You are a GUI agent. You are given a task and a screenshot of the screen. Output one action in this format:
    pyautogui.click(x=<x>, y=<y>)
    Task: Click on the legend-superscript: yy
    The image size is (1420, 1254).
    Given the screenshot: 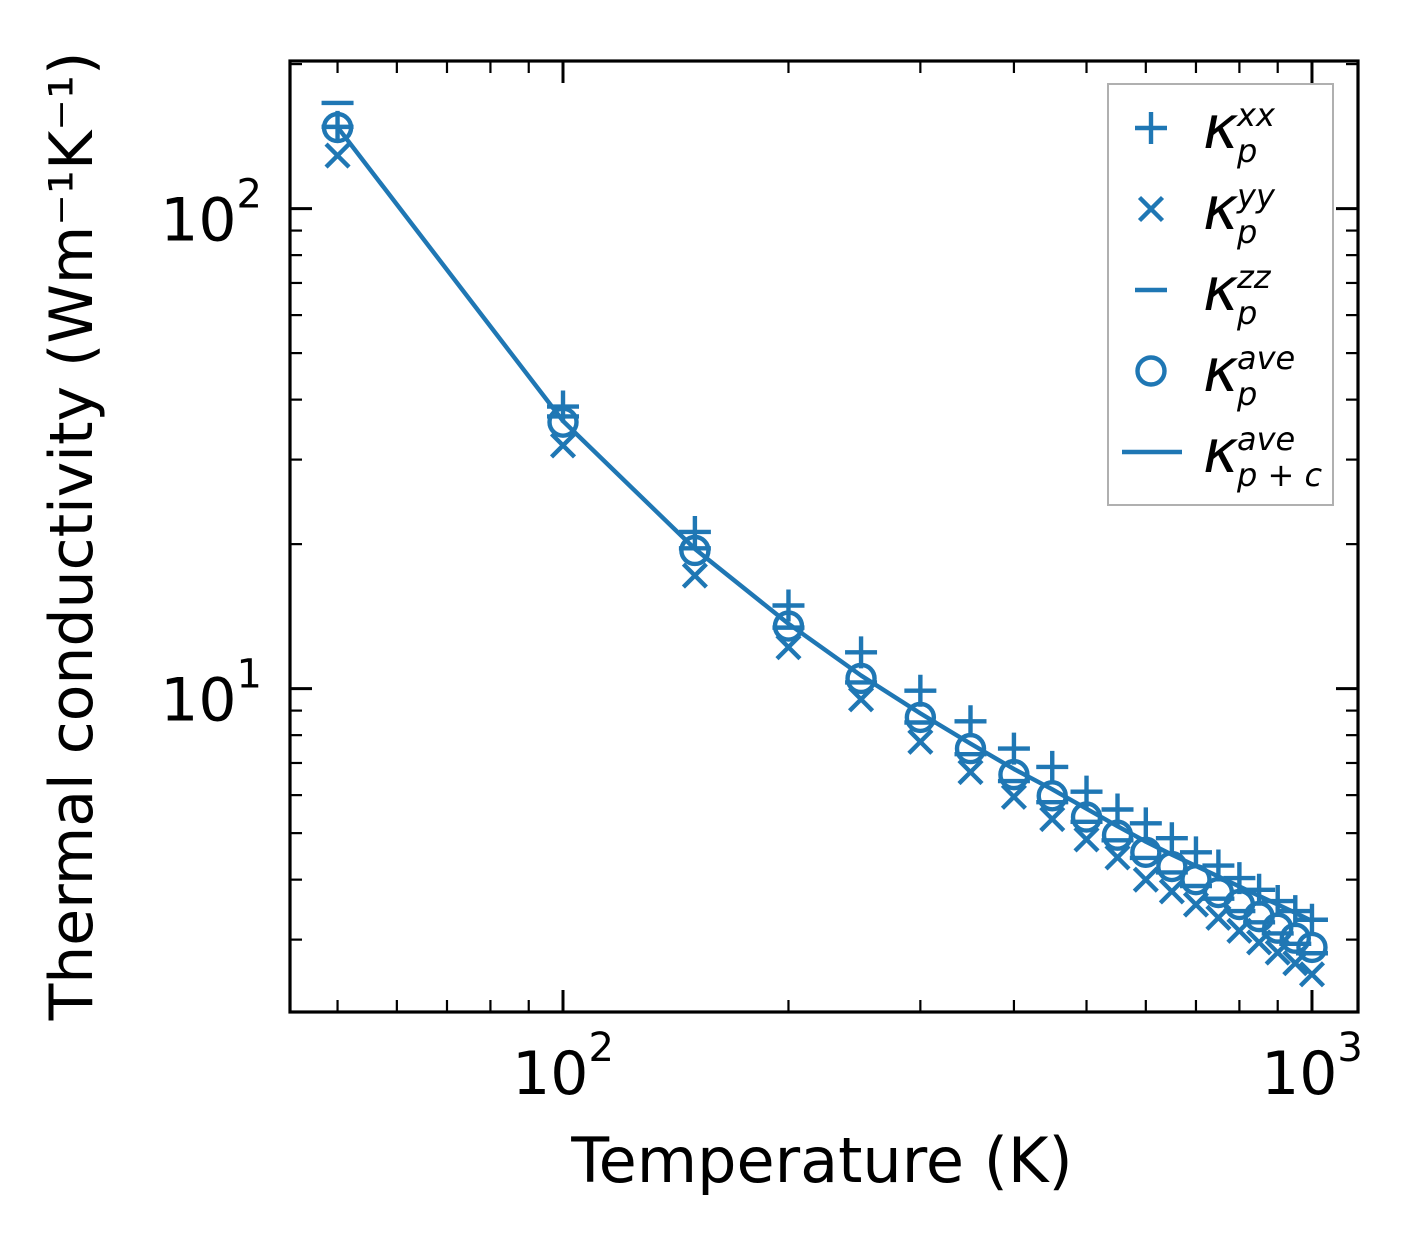 What is the action you would take?
    pyautogui.click(x=1256, y=196)
    